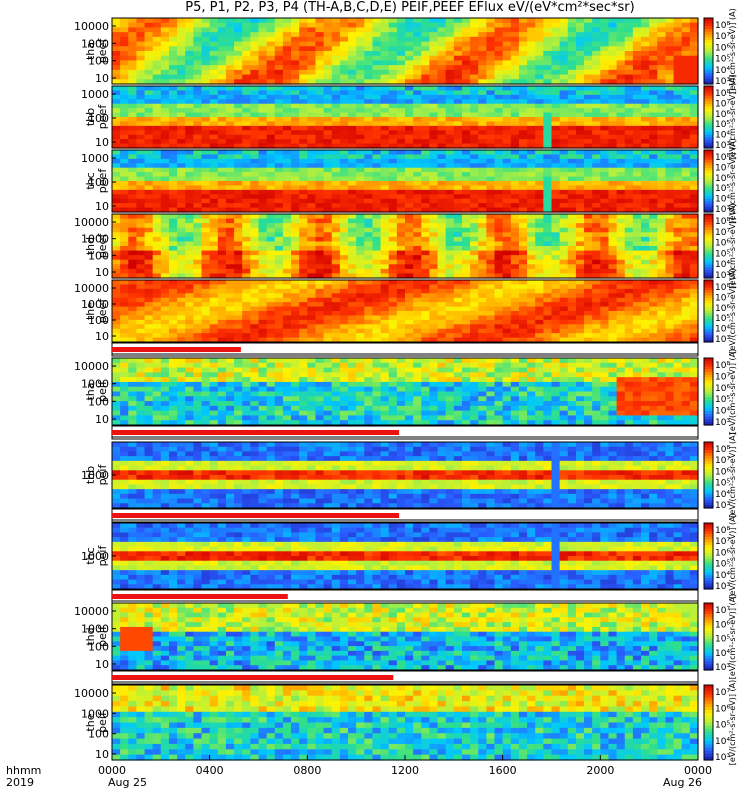  What do you see at coordinates (98, 118) in the screenshot?
I see `ytick-label: 100` at bounding box center [98, 118].